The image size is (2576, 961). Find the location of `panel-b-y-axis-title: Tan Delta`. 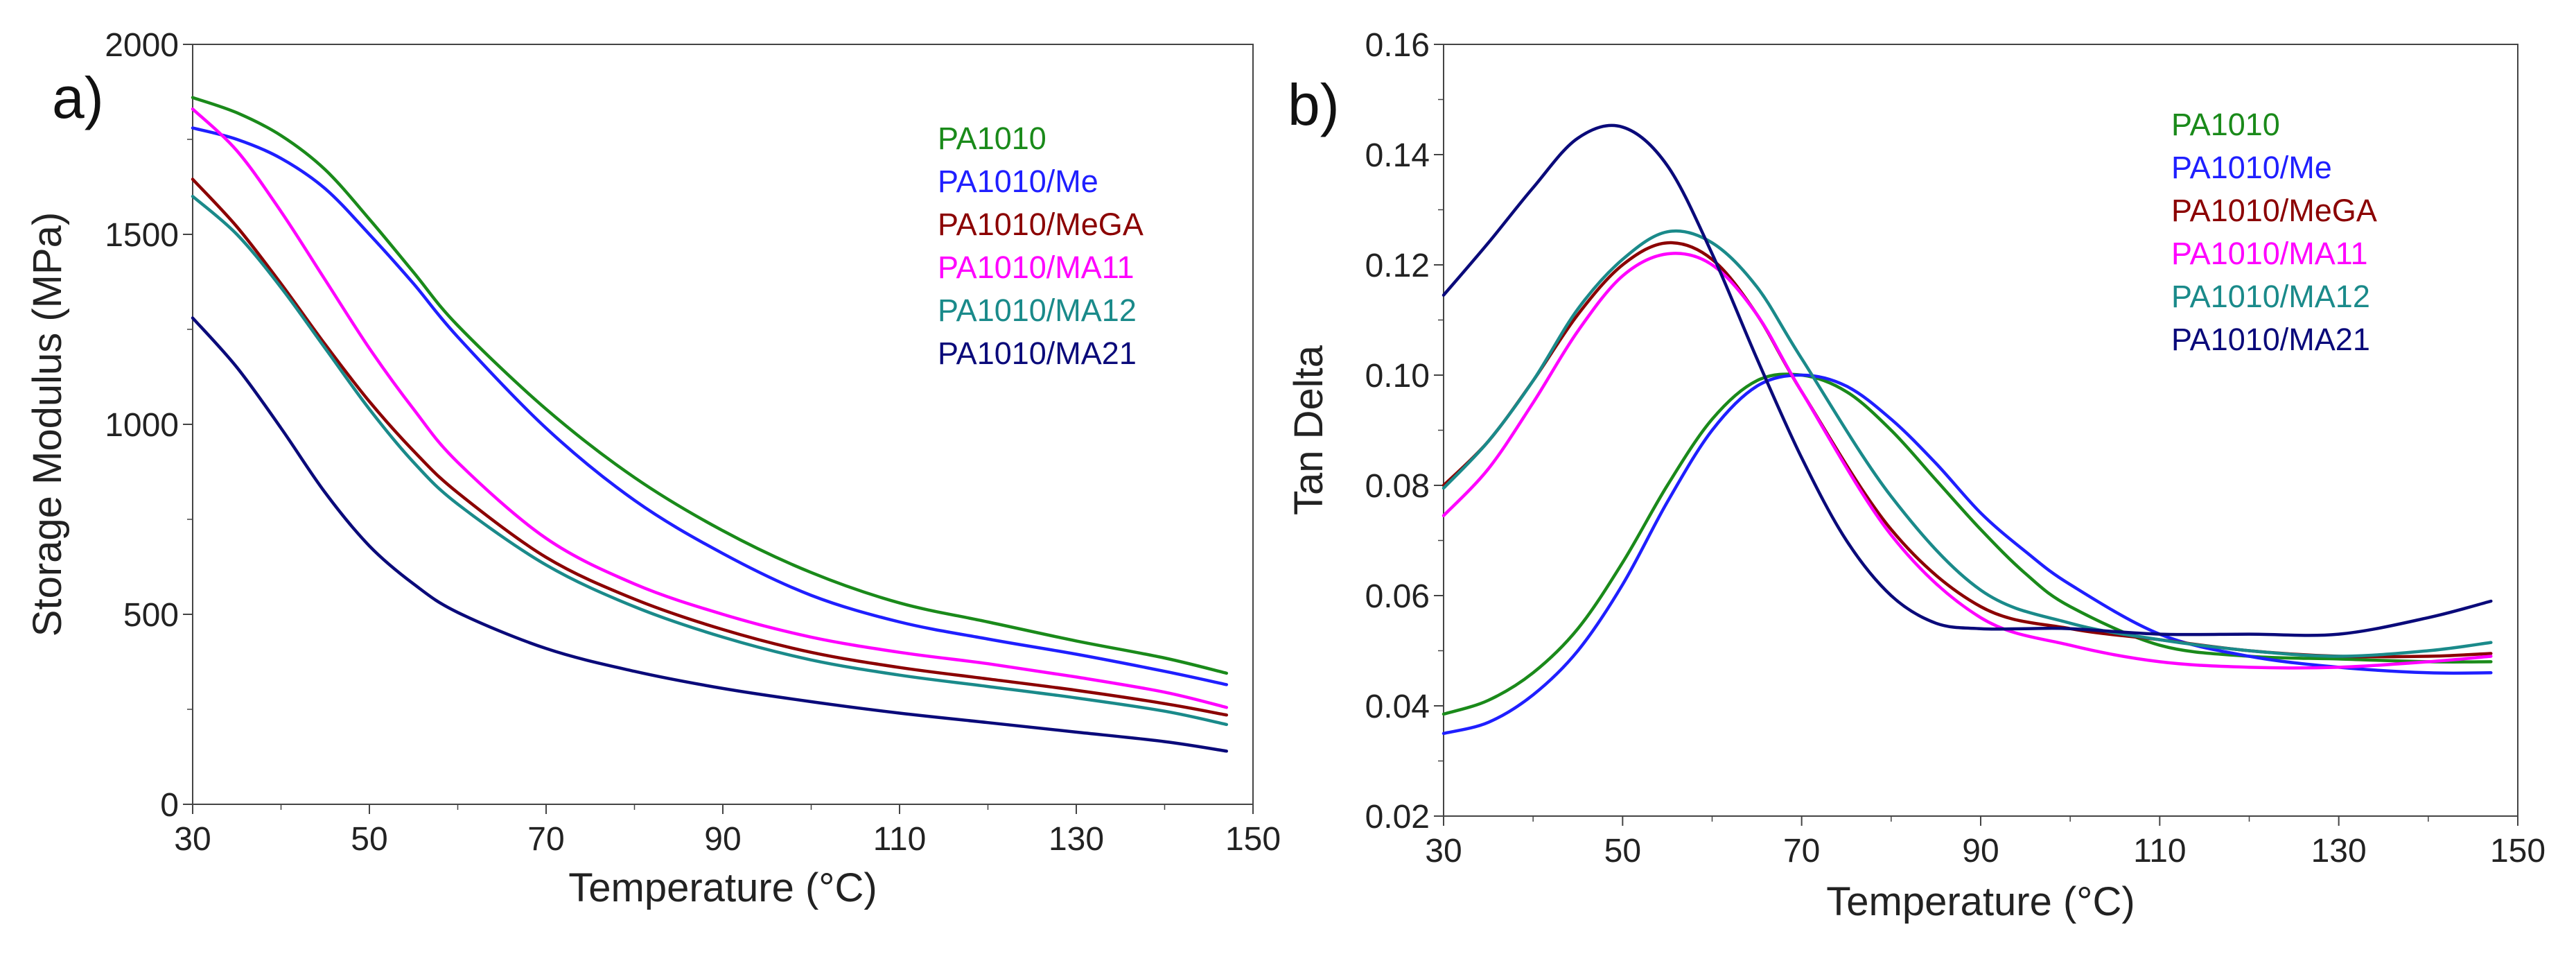

panel-b-y-axis-title: Tan Delta is located at coordinates (1308, 430).